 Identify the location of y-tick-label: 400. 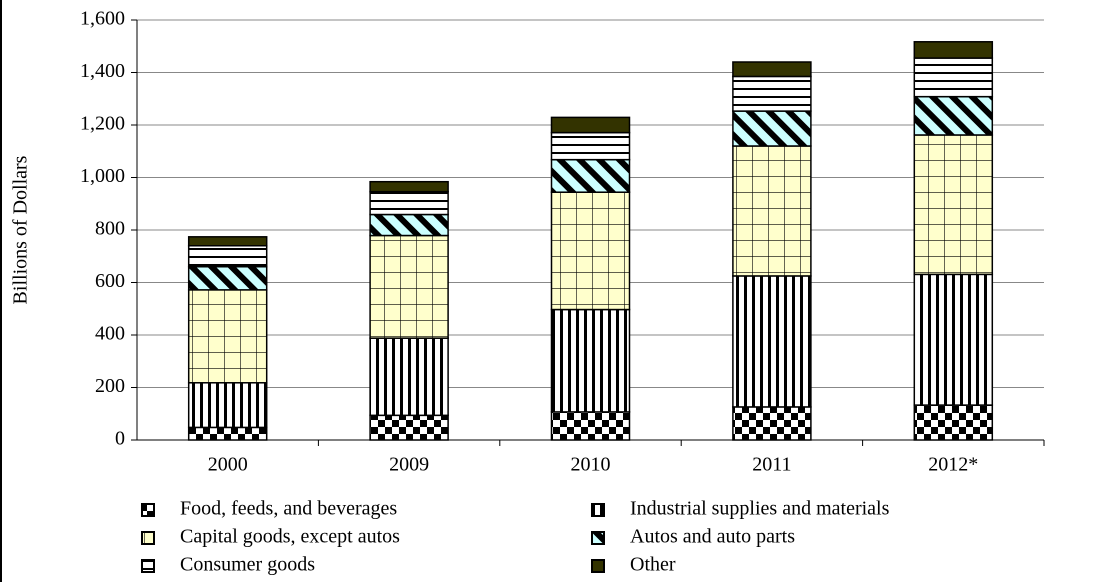
(110, 334).